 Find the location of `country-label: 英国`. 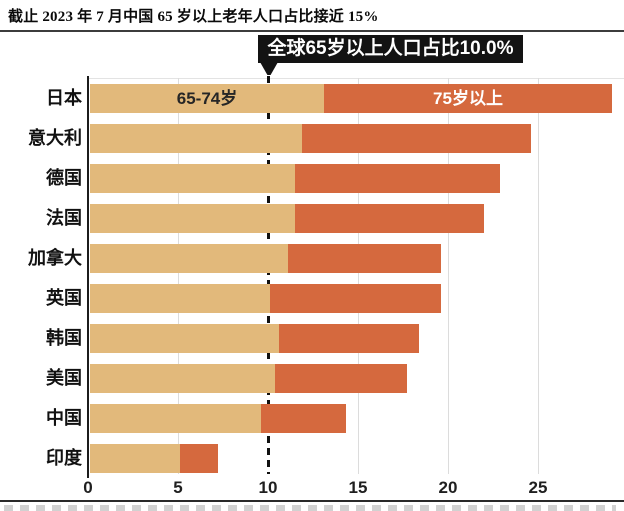

country-label: 英国 is located at coordinates (64, 298).